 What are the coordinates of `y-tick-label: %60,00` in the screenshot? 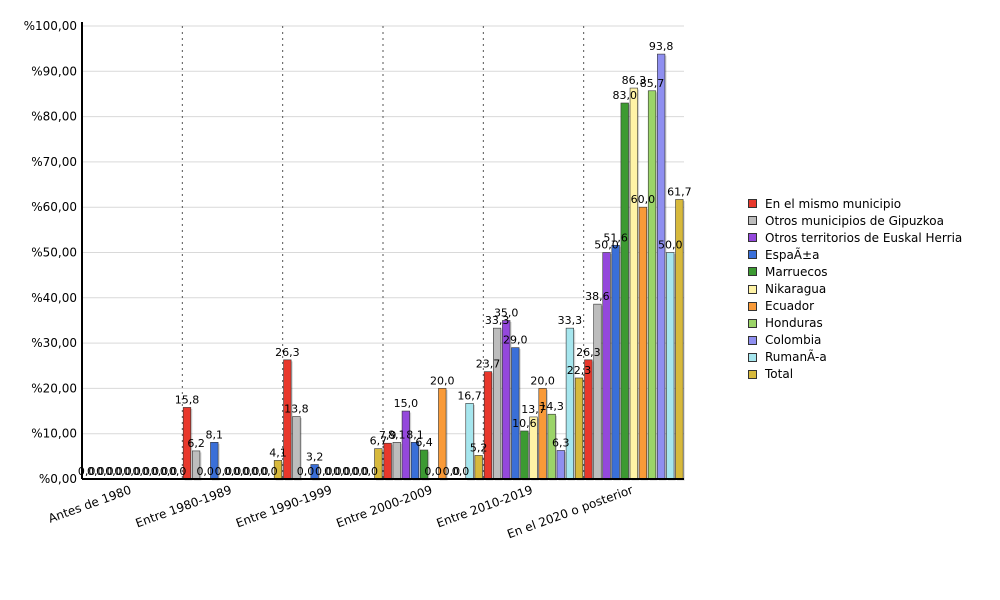 It's located at (54, 207).